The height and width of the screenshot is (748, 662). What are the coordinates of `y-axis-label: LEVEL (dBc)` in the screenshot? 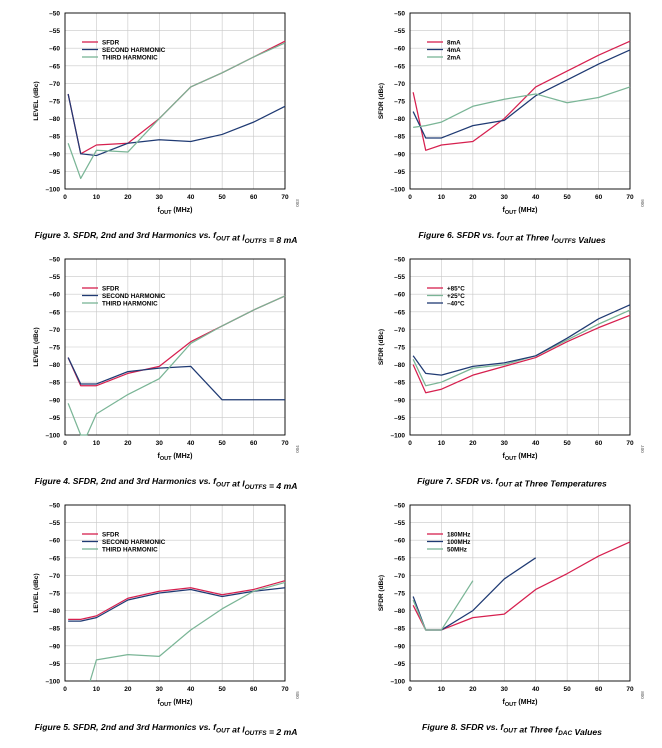 It's located at (36, 592).